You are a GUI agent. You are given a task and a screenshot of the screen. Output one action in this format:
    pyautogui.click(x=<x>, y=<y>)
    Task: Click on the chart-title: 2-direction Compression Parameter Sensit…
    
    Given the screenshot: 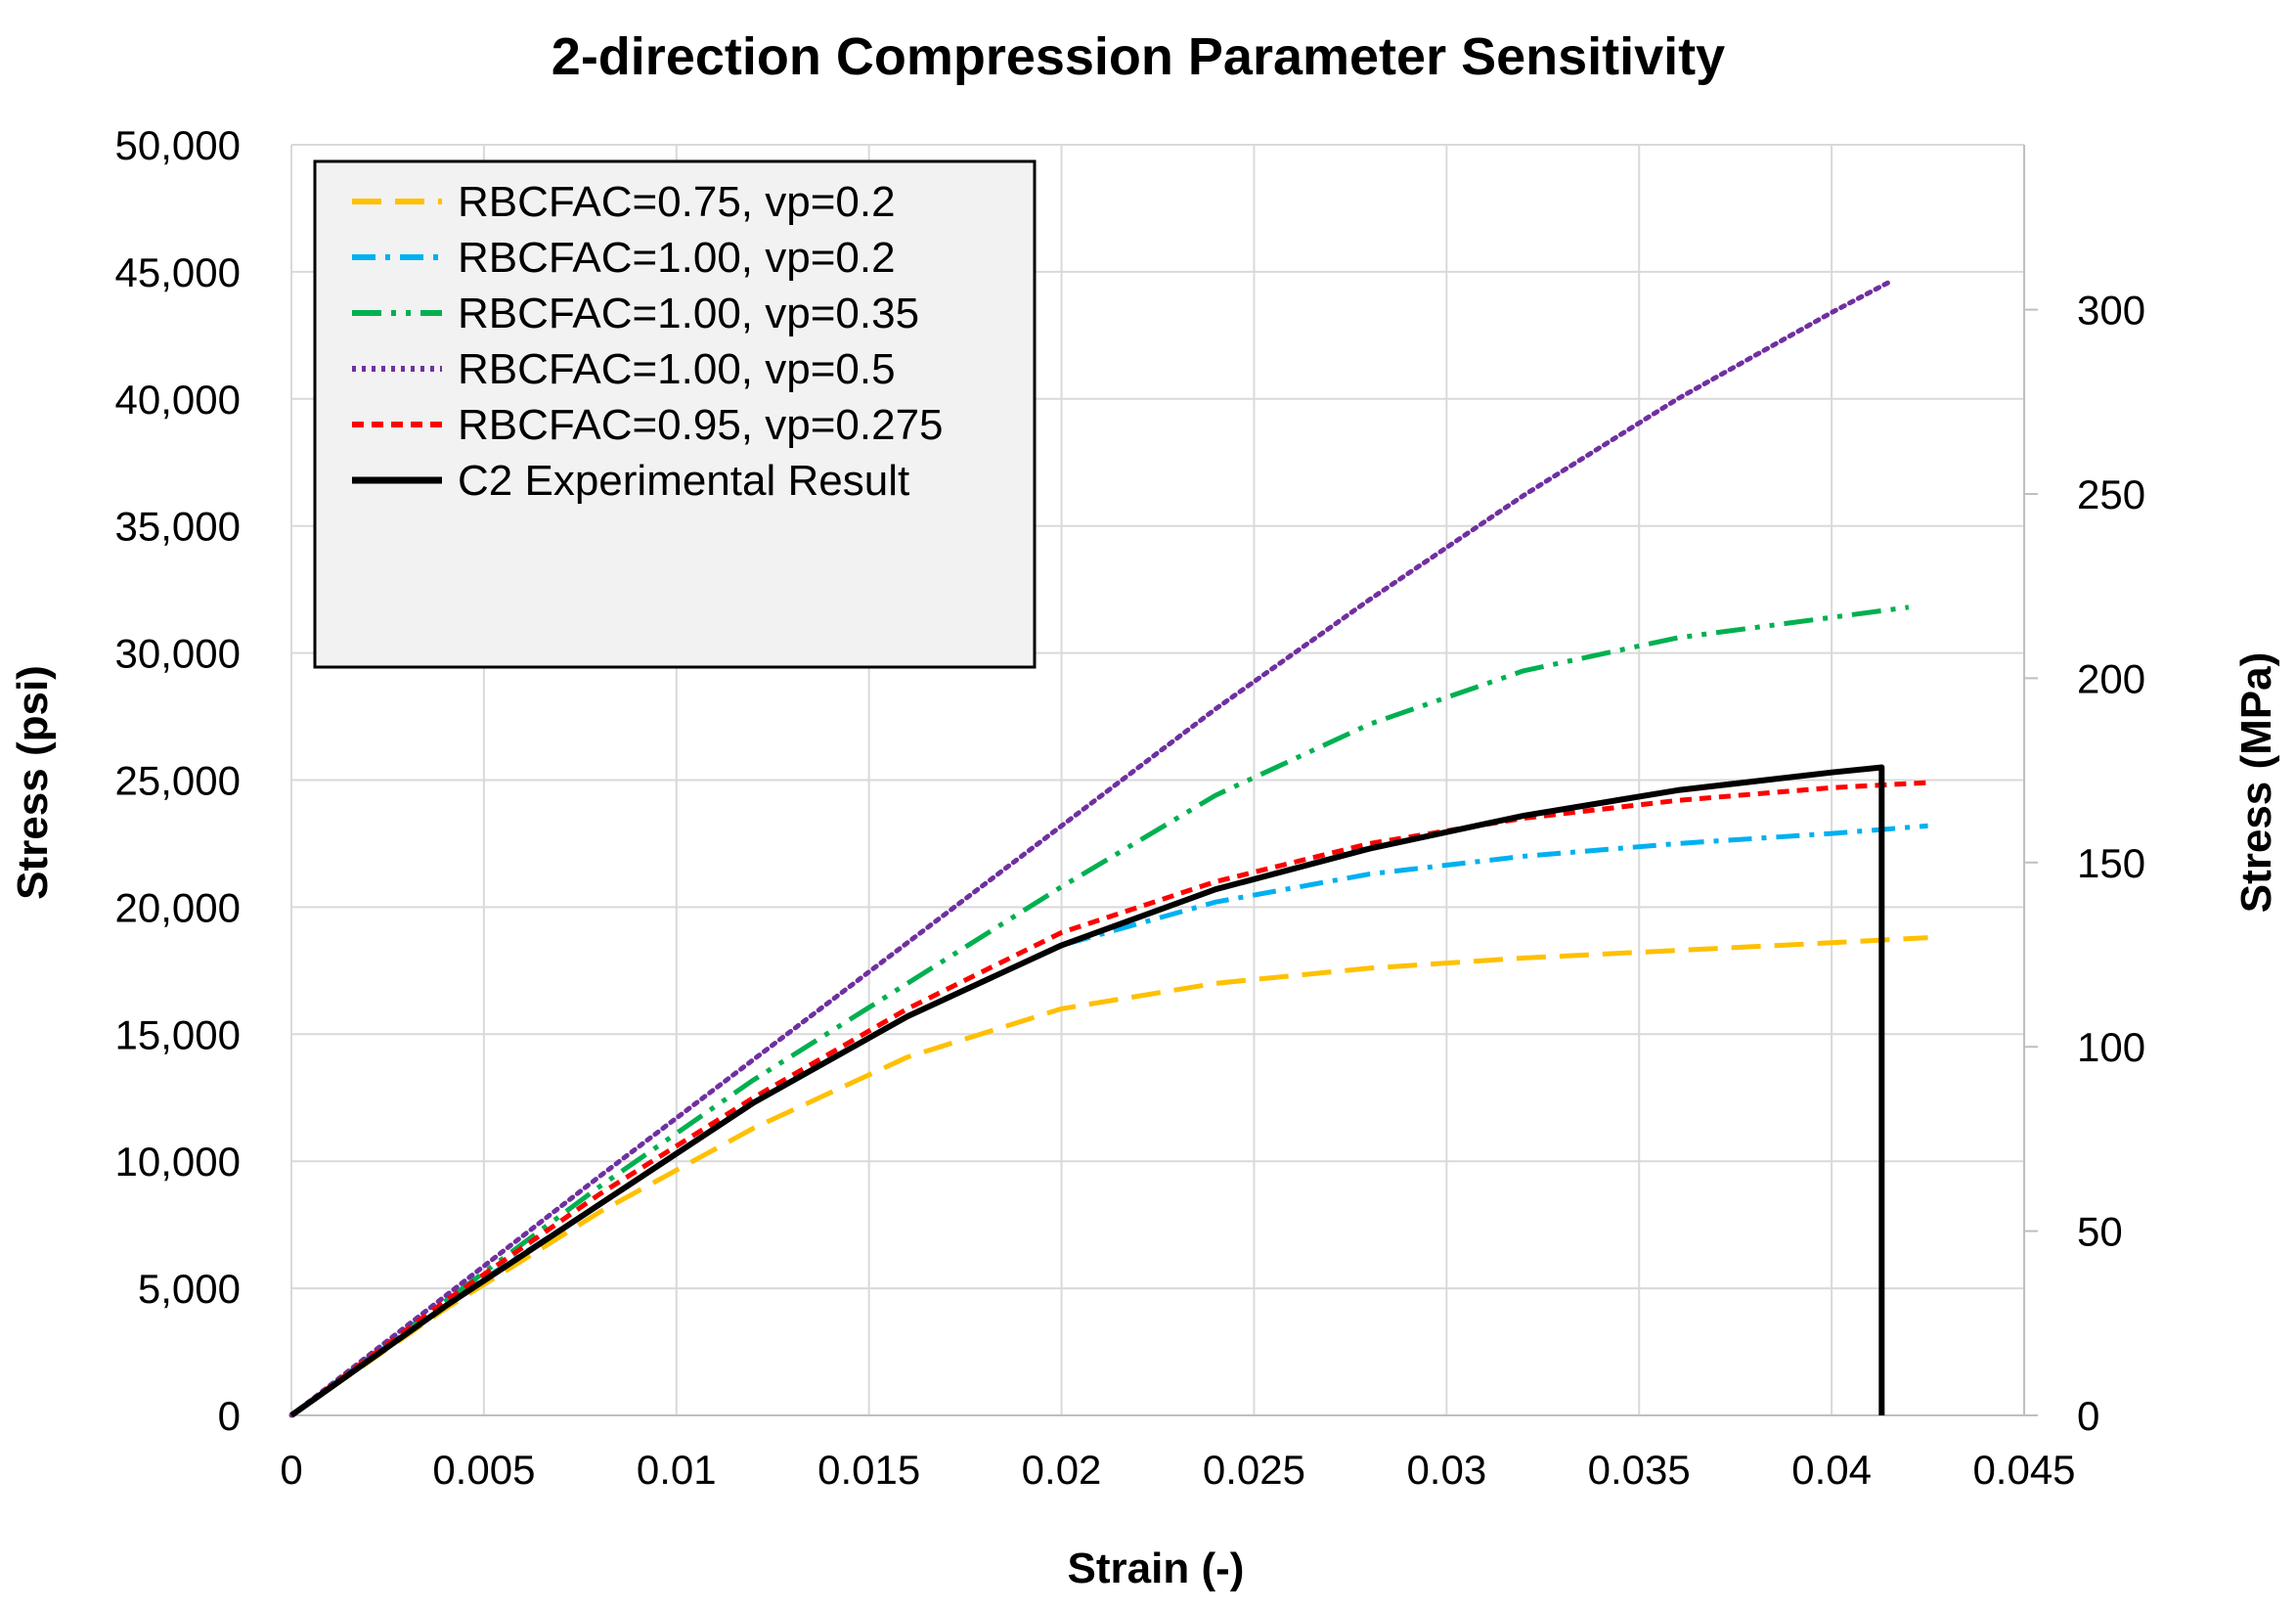 What is the action you would take?
    pyautogui.click(x=1138, y=56)
    